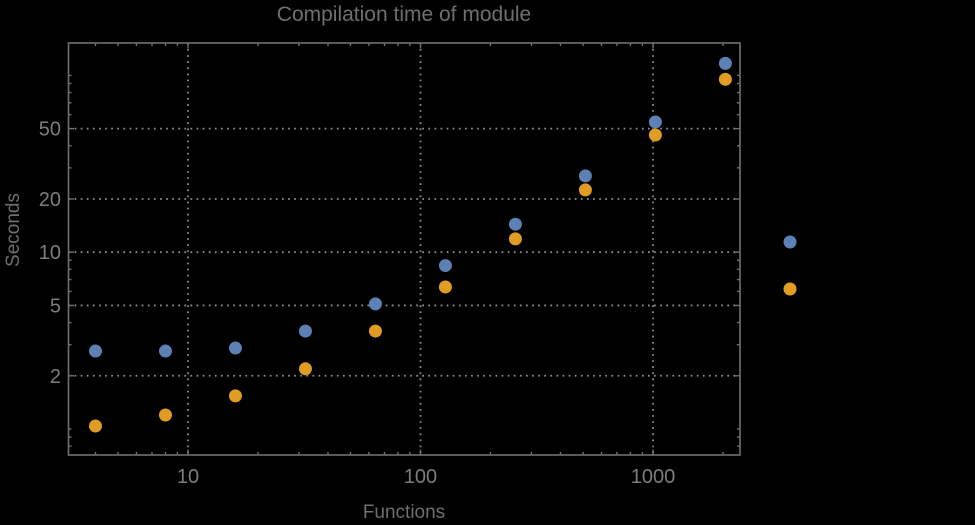 The image size is (975, 525). I want to click on y-tick-label: 20, so click(50, 200).